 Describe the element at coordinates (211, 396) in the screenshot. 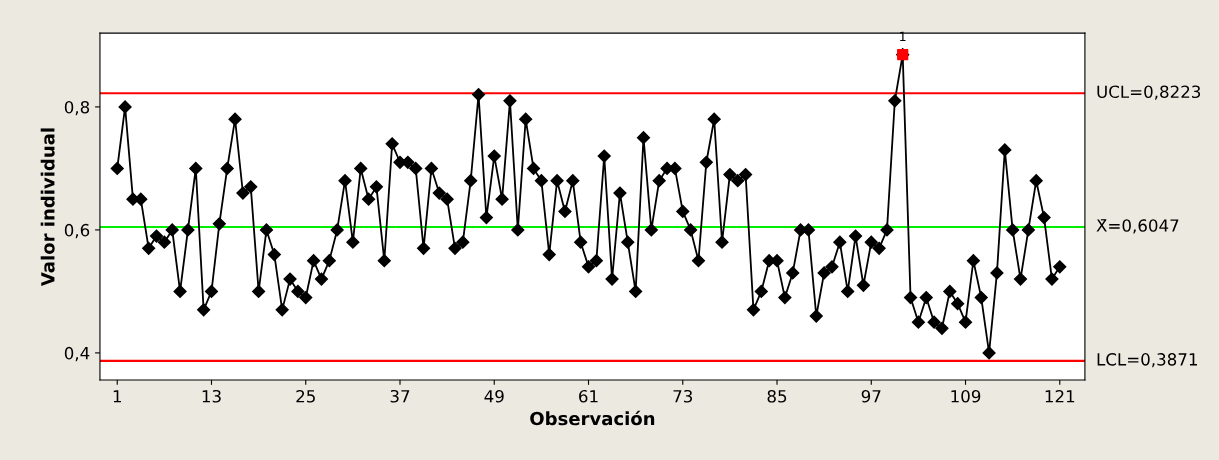

I see `x-tick-label: 13` at that location.